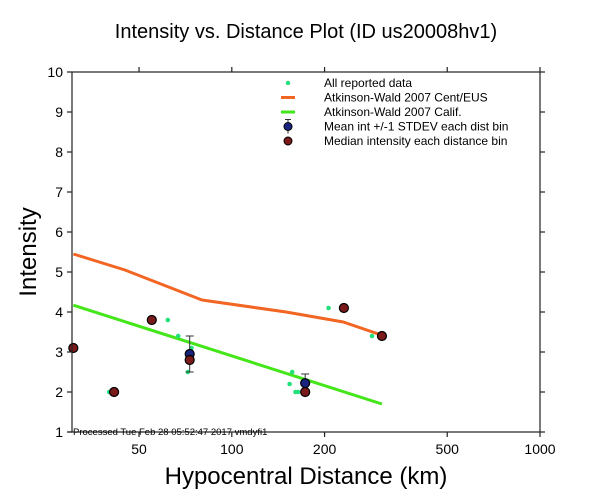 The width and height of the screenshot is (612, 504). I want to click on legend-label: All reported data, so click(368, 83).